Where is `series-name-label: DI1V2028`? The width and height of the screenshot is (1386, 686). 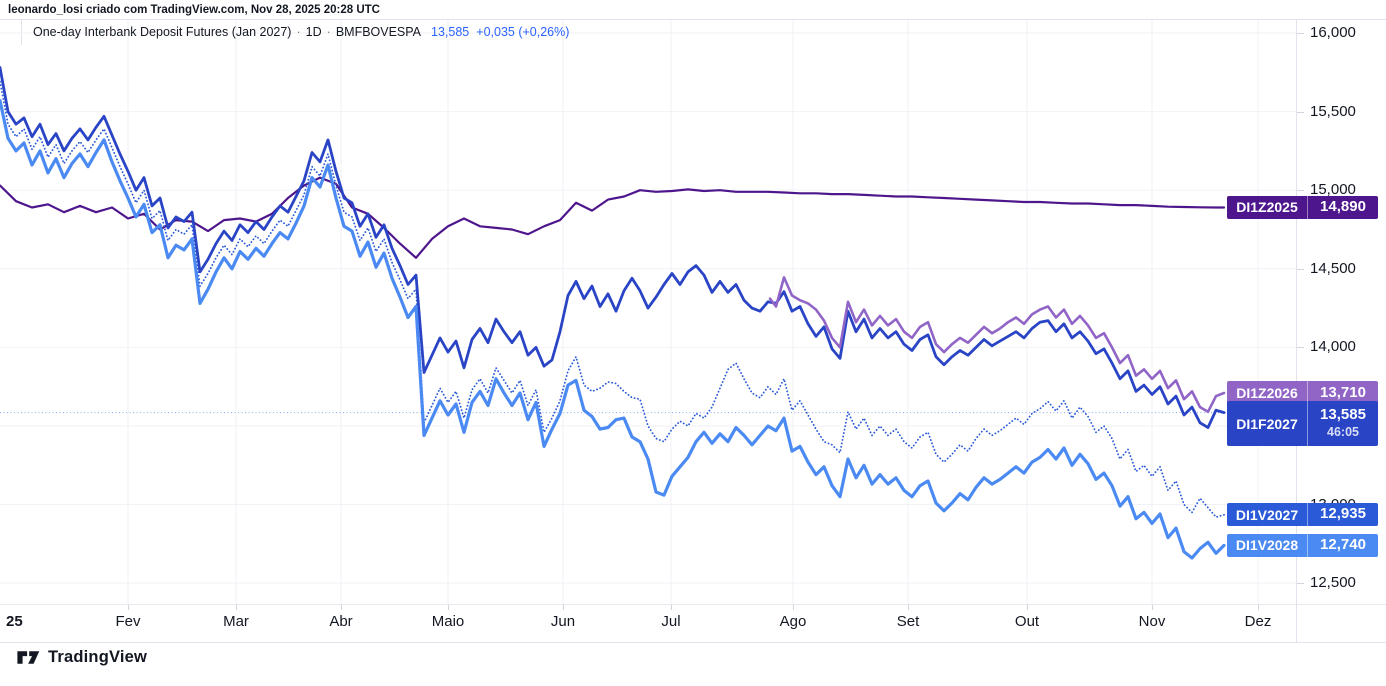 series-name-label: DI1V2028 is located at coordinates (1267, 545).